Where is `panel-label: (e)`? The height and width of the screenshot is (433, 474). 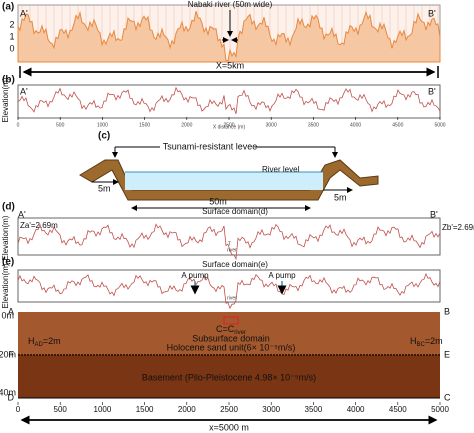 panel-label: (e) is located at coordinates (8, 262).